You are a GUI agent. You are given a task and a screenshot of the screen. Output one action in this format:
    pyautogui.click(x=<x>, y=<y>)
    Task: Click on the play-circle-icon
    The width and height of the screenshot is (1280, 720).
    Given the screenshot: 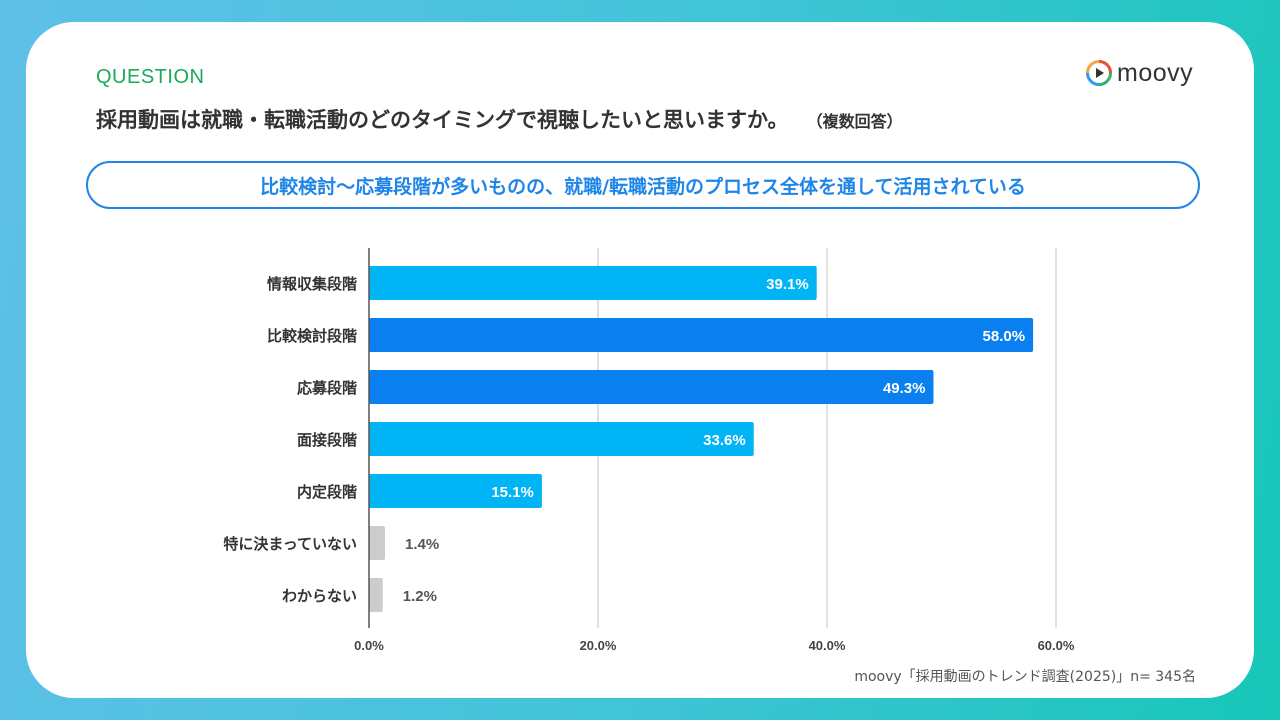 What is the action you would take?
    pyautogui.click(x=1099, y=73)
    